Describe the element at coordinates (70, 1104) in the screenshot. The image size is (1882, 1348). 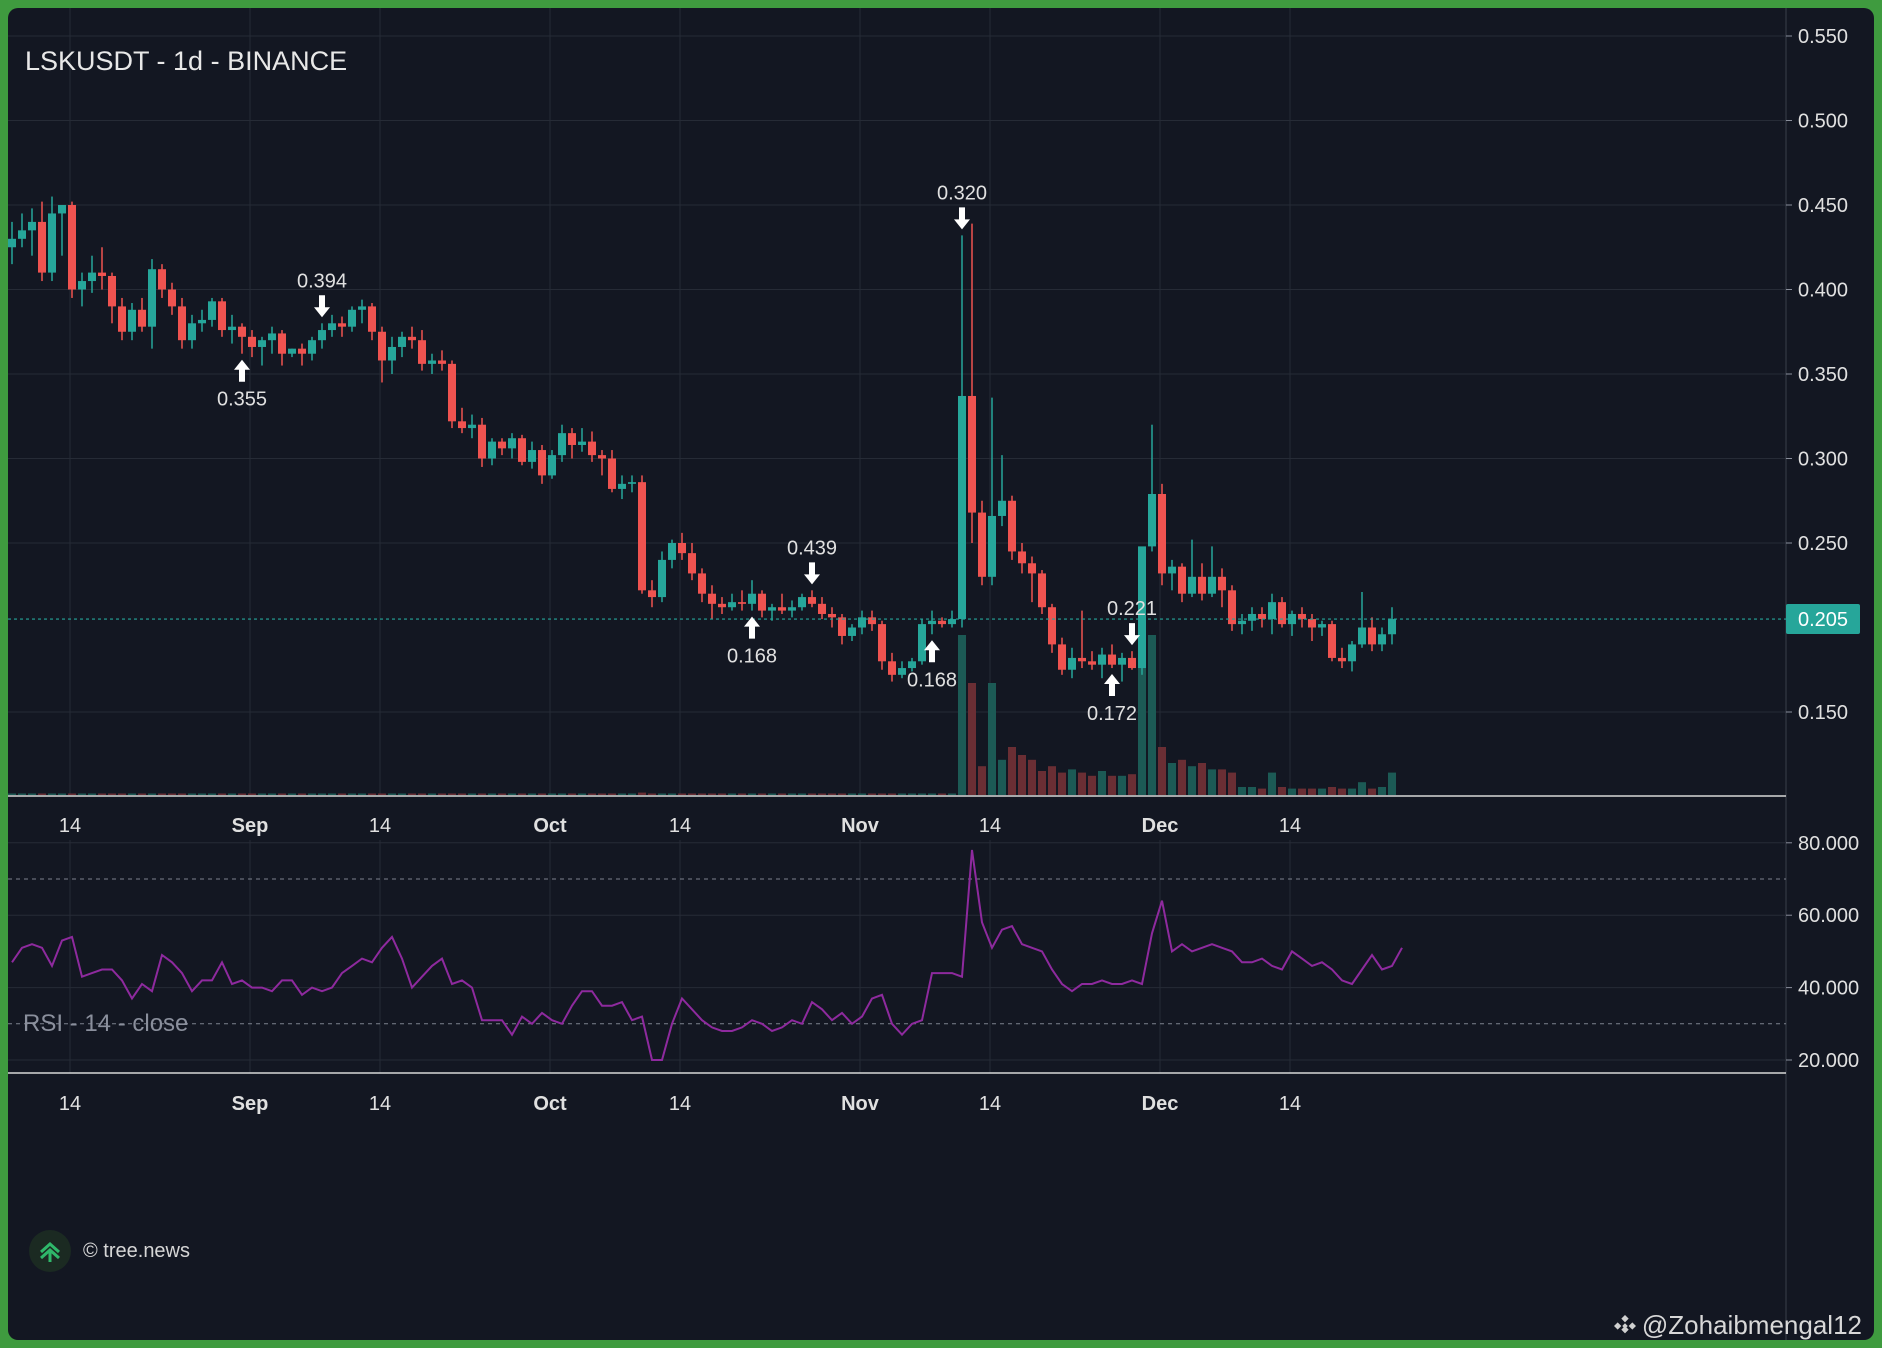
I see `rsi-x-axis-label: 14` at that location.